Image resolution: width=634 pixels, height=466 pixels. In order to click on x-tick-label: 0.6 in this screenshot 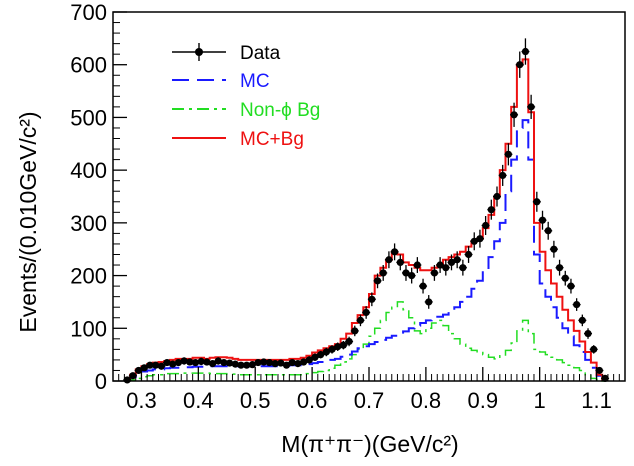, I will do `click(312, 400)`.